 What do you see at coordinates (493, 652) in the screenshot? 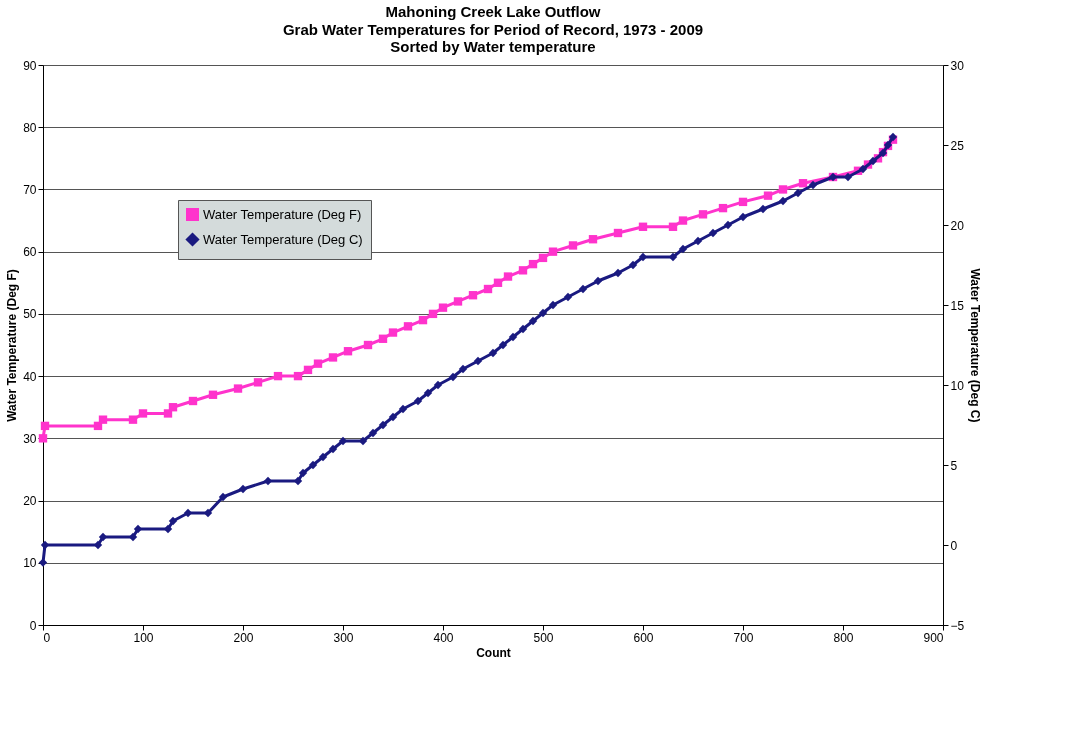
I see `x-axis-title: Count` at bounding box center [493, 652].